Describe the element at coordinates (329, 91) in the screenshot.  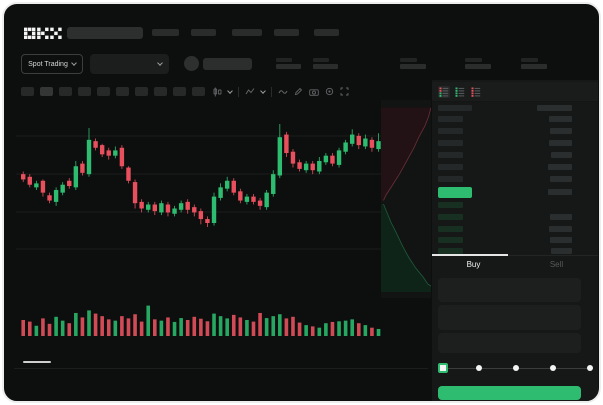
I see `settings-icon` at that location.